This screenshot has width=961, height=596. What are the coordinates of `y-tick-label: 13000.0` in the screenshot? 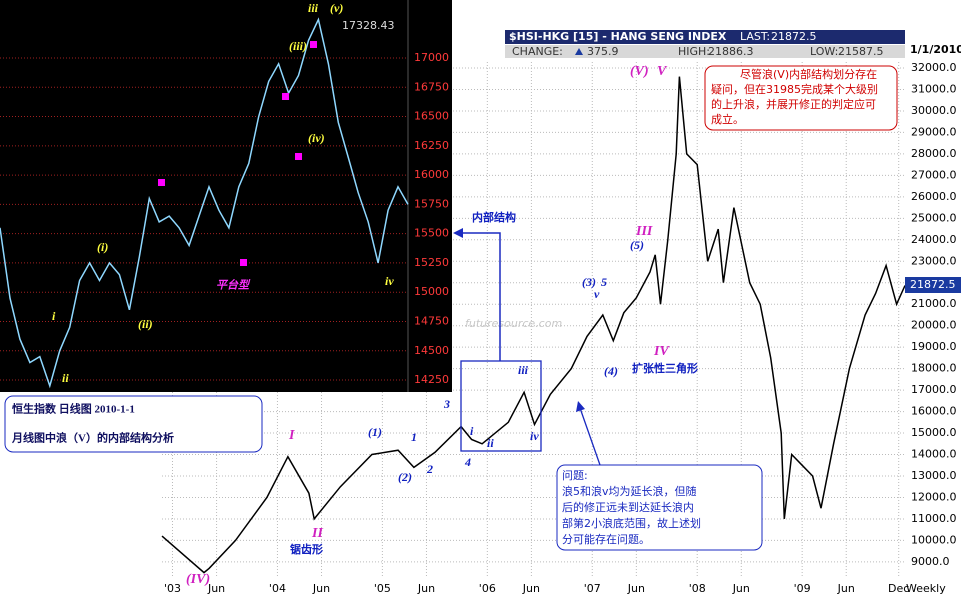 It's located at (934, 475).